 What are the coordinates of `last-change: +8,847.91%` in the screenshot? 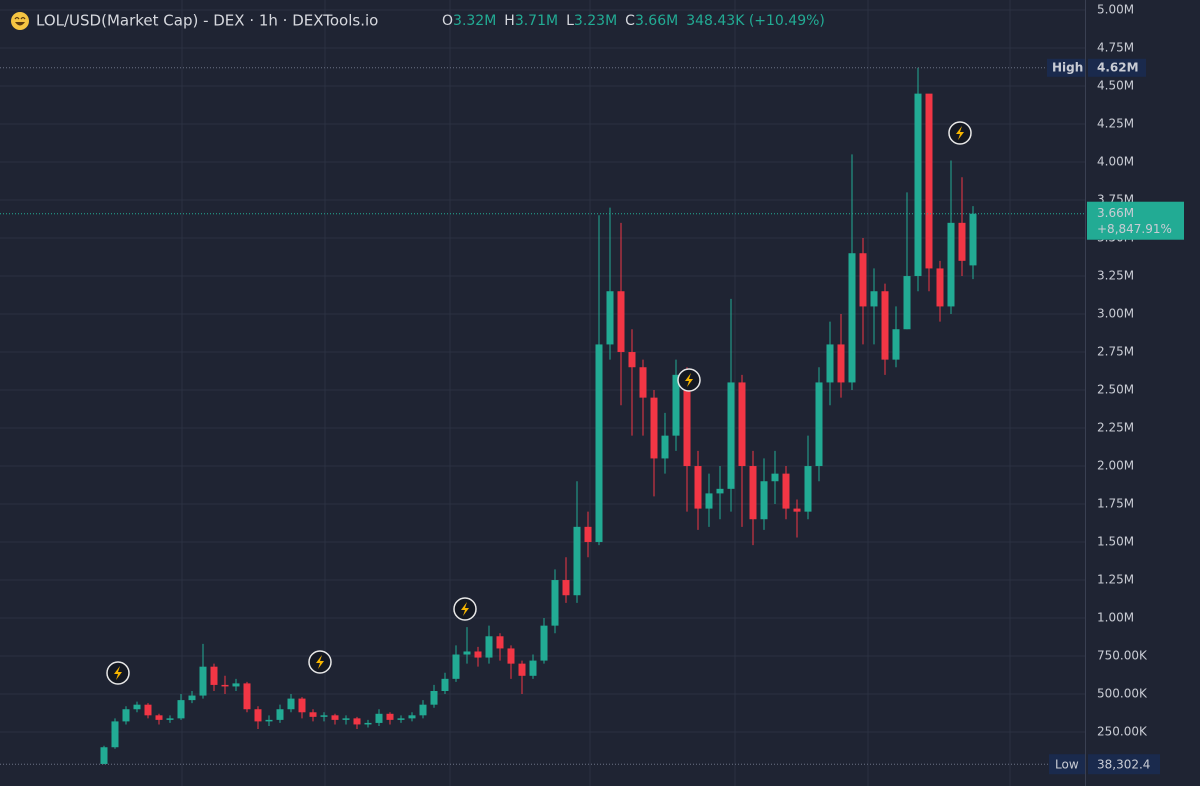 It's located at (1134, 229).